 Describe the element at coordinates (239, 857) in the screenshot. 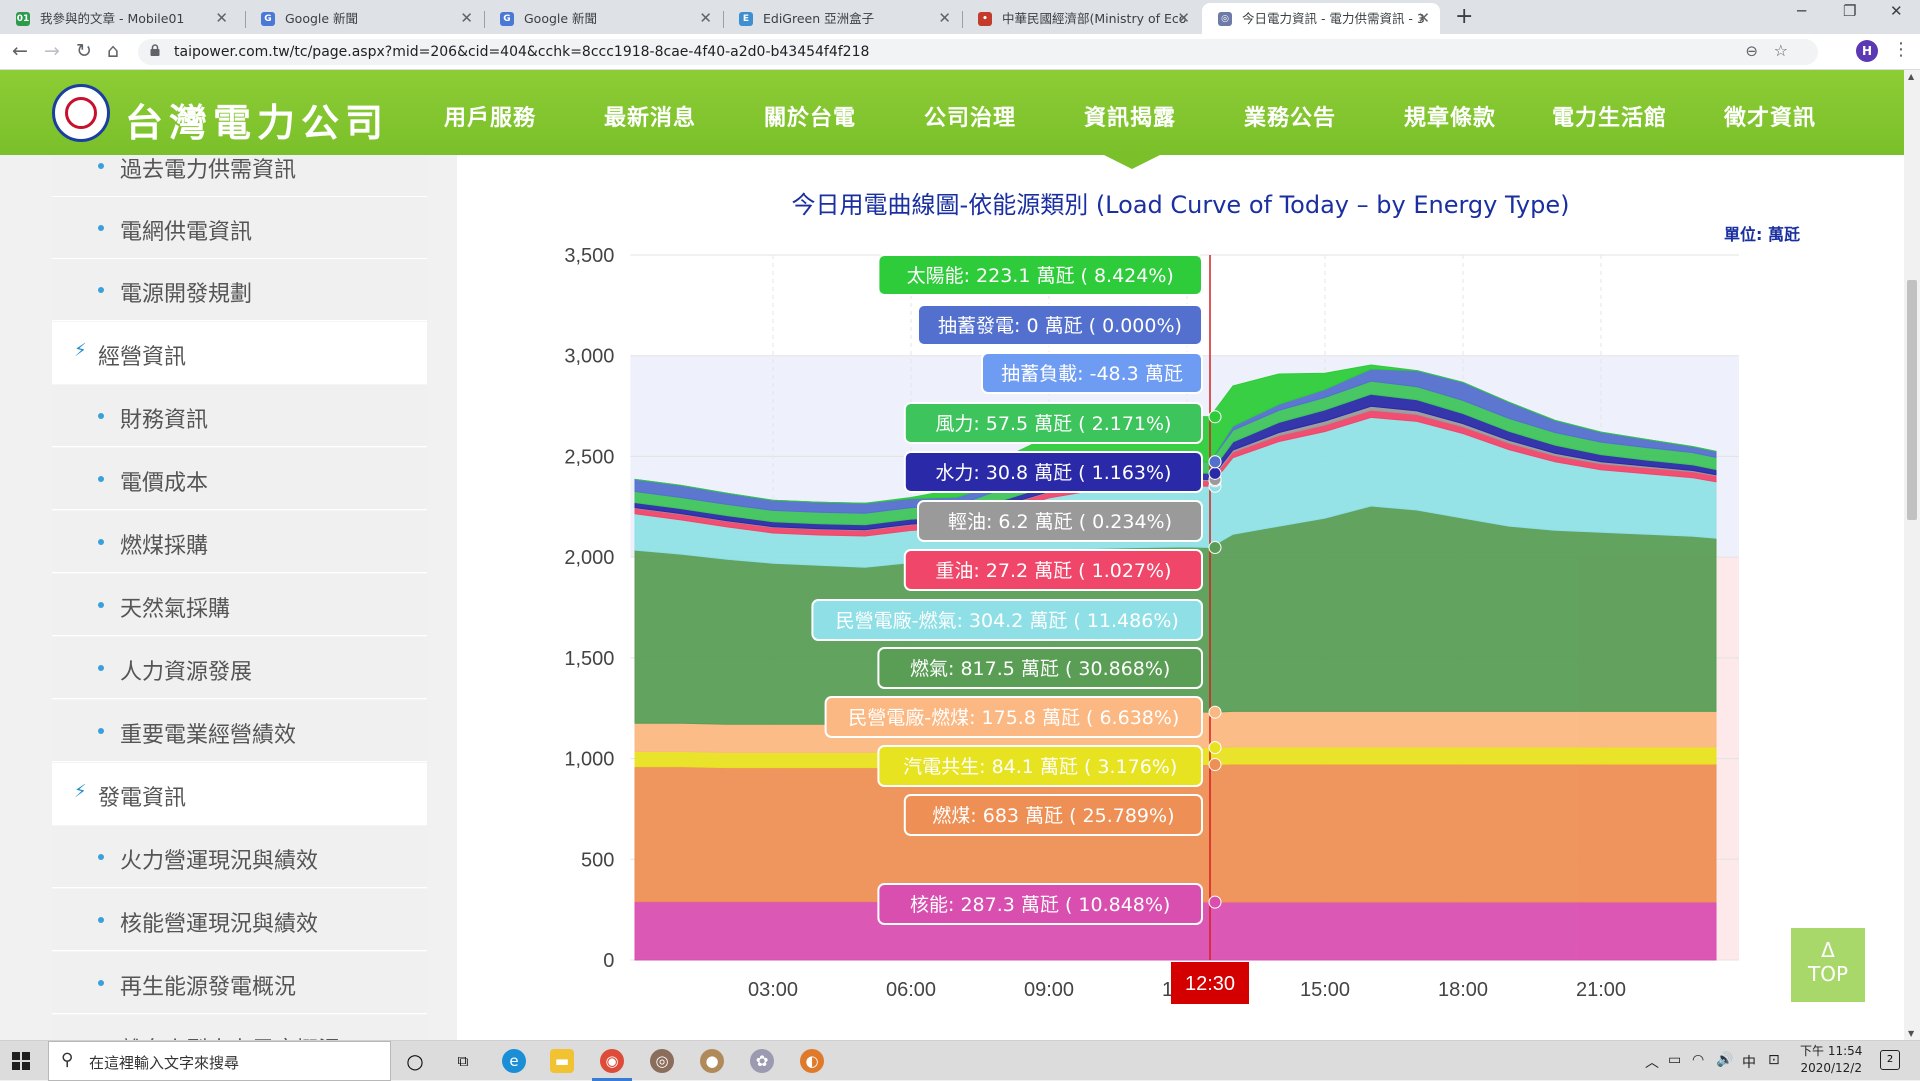

I see `sidebar-item: 火力營運現況與績效` at that location.